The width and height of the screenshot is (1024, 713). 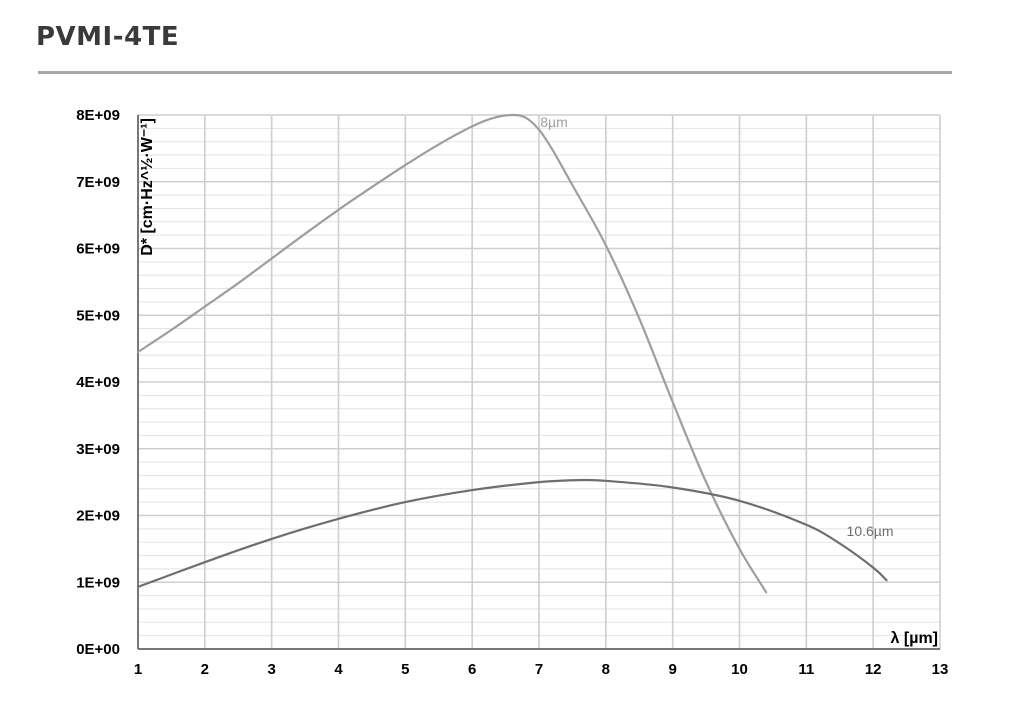 What do you see at coordinates (138, 669) in the screenshot?
I see `x-tick-label: 1` at bounding box center [138, 669].